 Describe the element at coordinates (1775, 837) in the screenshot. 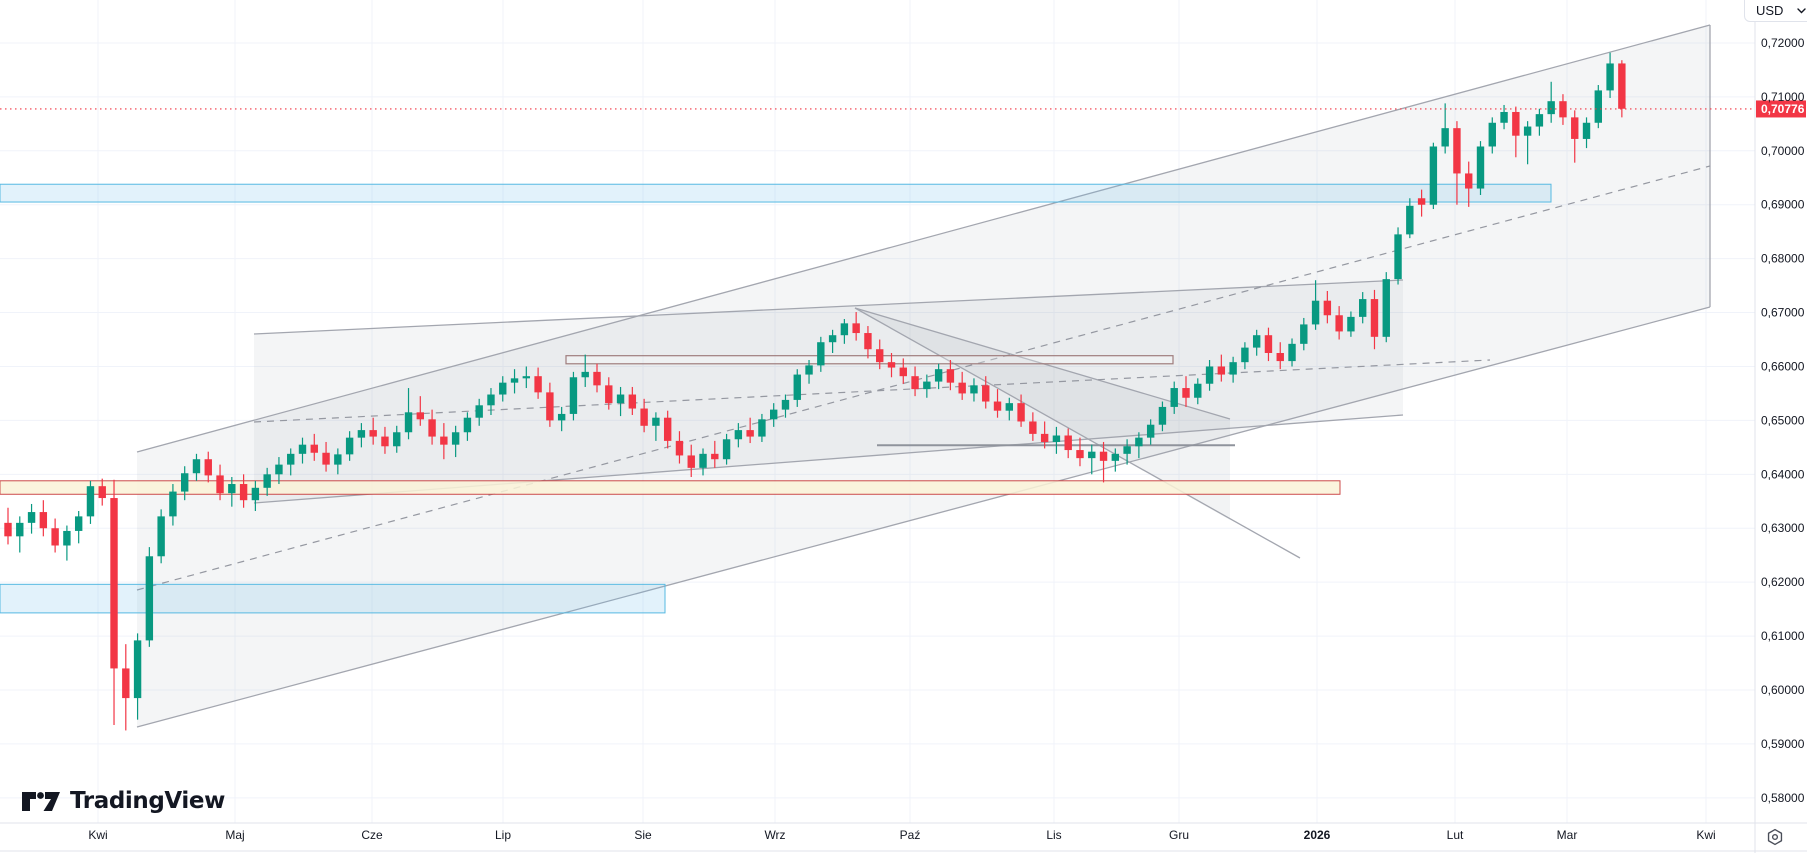

I see `axis-settings-gear-icon` at that location.